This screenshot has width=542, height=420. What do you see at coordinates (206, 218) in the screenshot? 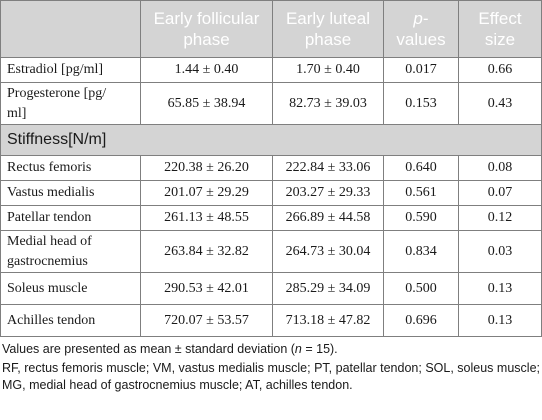
I see `cell-follicular: 261.13 ± 48.55` at bounding box center [206, 218].